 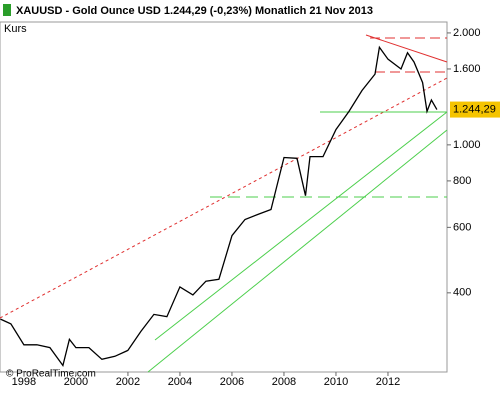 What do you see at coordinates (180, 382) in the screenshot?
I see `x-tick-label: 2004` at bounding box center [180, 382].